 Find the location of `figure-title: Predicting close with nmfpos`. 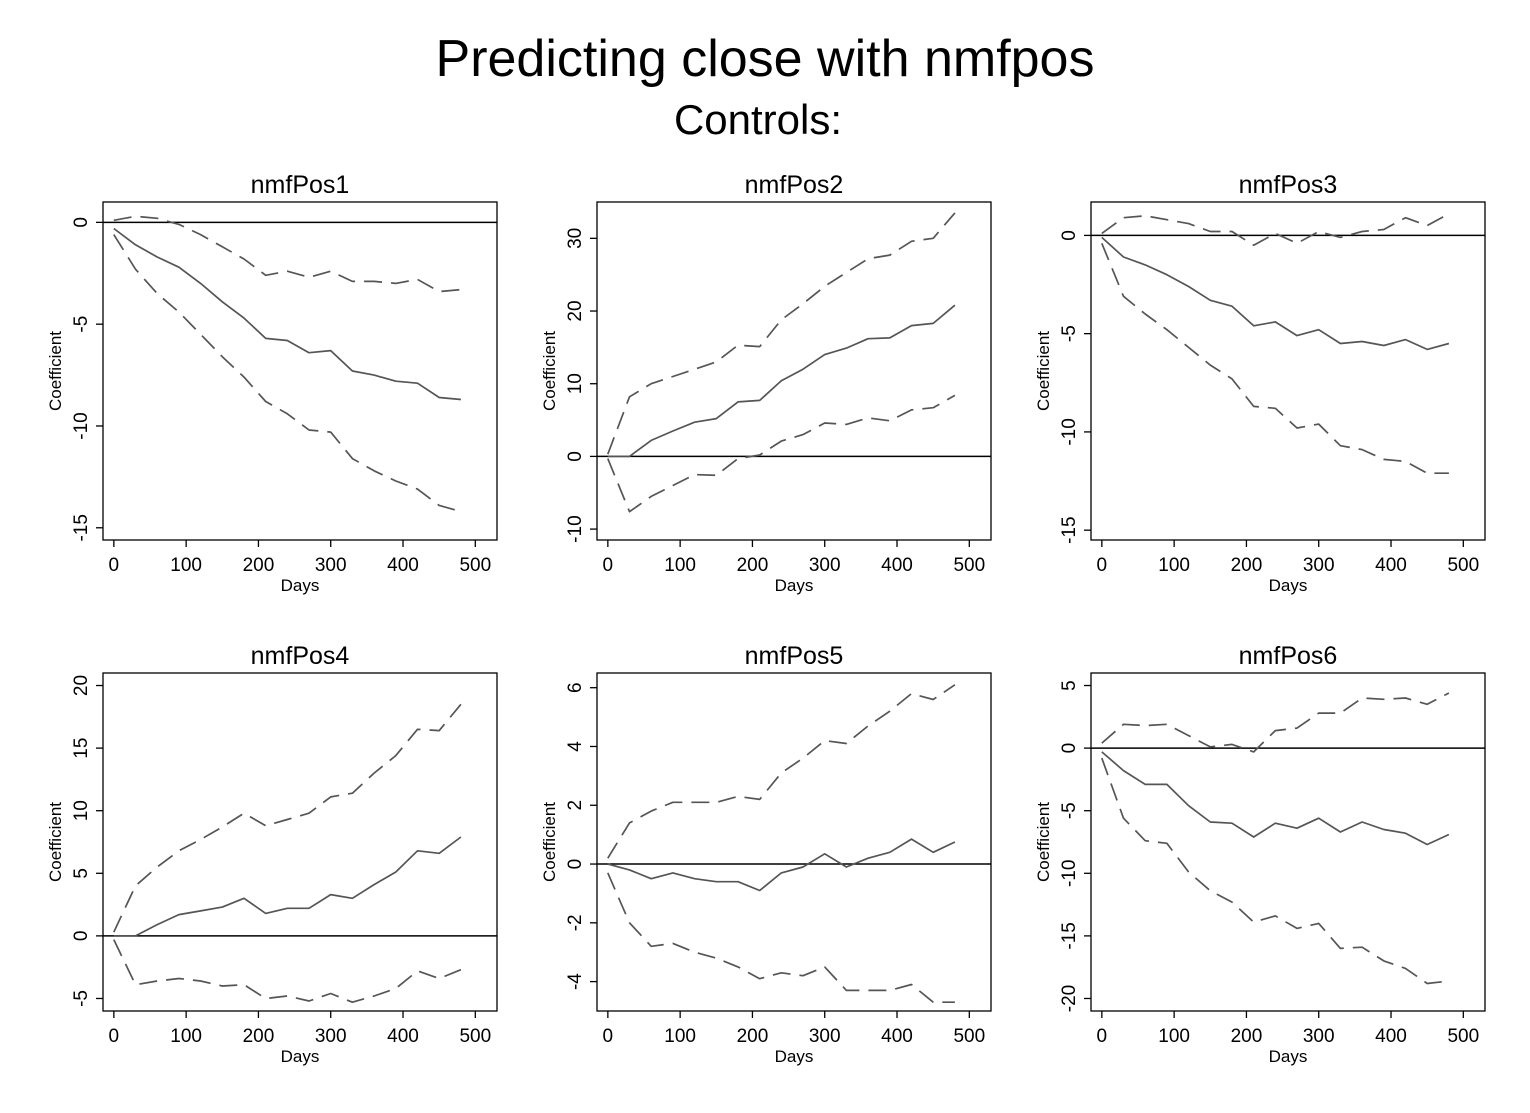

figure-title: Predicting close with nmfpos is located at coordinates (765, 59).